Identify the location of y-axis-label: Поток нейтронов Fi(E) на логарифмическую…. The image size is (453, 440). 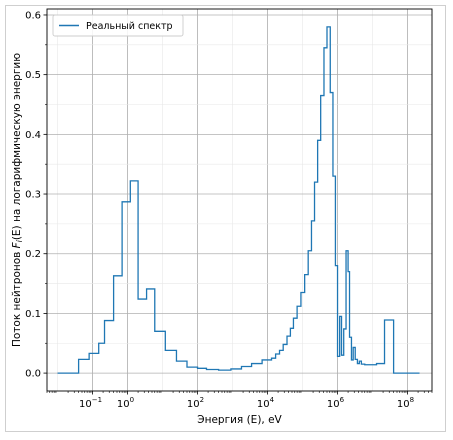
(17, 200).